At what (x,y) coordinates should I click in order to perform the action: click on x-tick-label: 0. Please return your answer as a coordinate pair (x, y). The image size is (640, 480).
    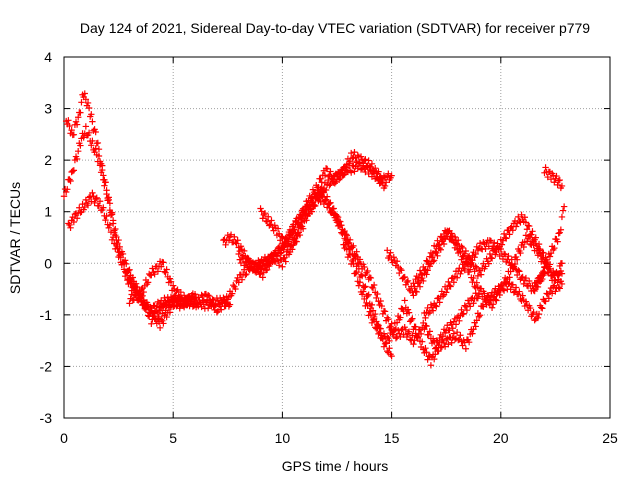
    Looking at the image, I should click on (64, 438).